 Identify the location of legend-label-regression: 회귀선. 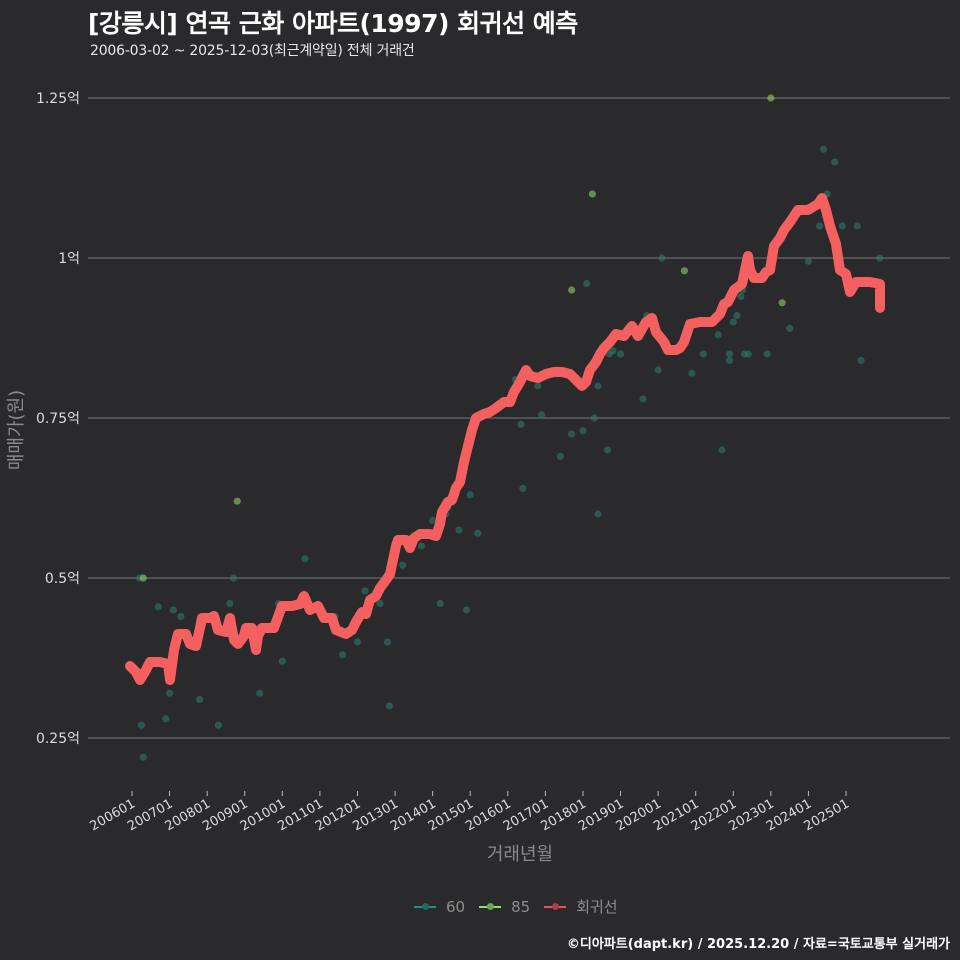
(597, 907).